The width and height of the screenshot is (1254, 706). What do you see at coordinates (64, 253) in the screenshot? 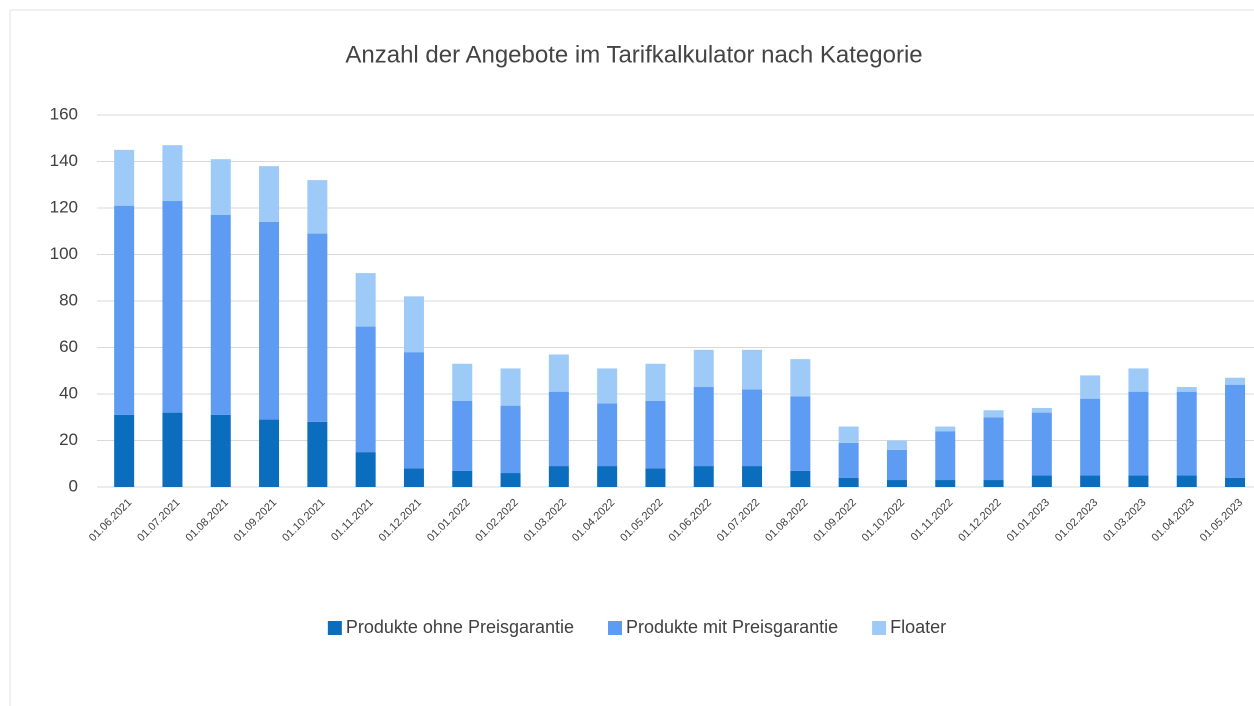
I see `y-tick-label: 100` at bounding box center [64, 253].